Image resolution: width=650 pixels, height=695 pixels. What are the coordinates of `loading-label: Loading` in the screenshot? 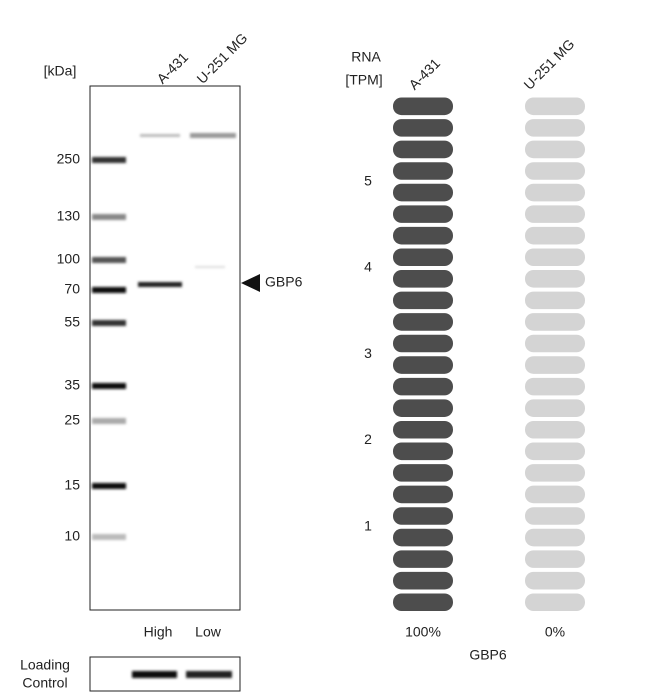 It's located at (45, 665).